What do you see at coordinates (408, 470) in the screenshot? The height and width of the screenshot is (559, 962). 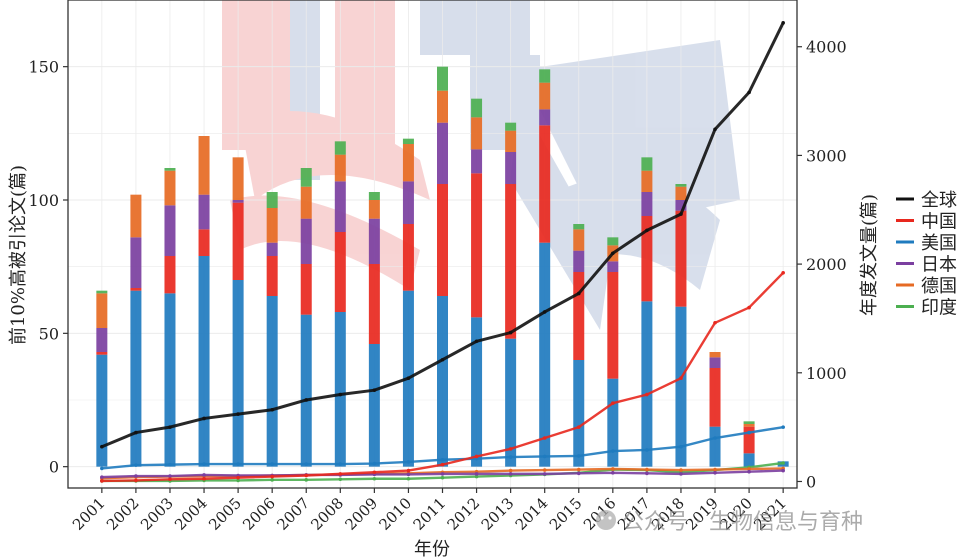 I see `point-中国-2010` at bounding box center [408, 470].